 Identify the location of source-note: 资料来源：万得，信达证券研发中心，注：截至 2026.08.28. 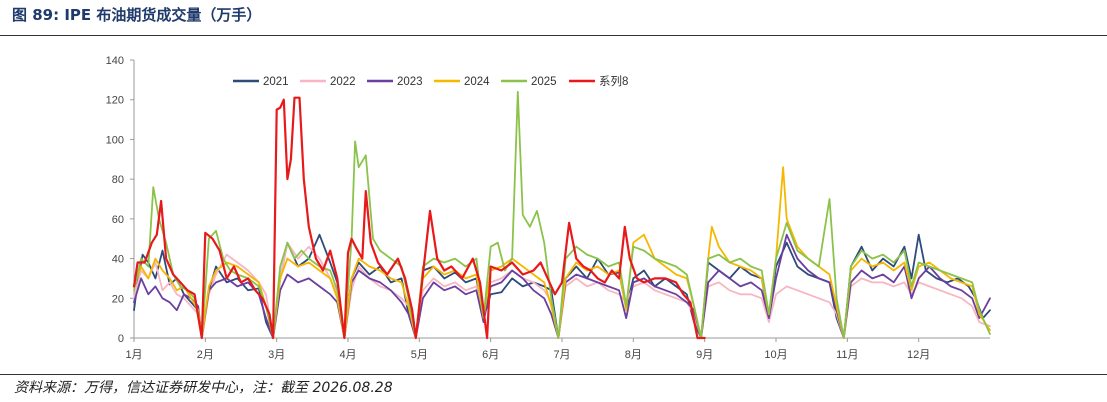
(203, 388).